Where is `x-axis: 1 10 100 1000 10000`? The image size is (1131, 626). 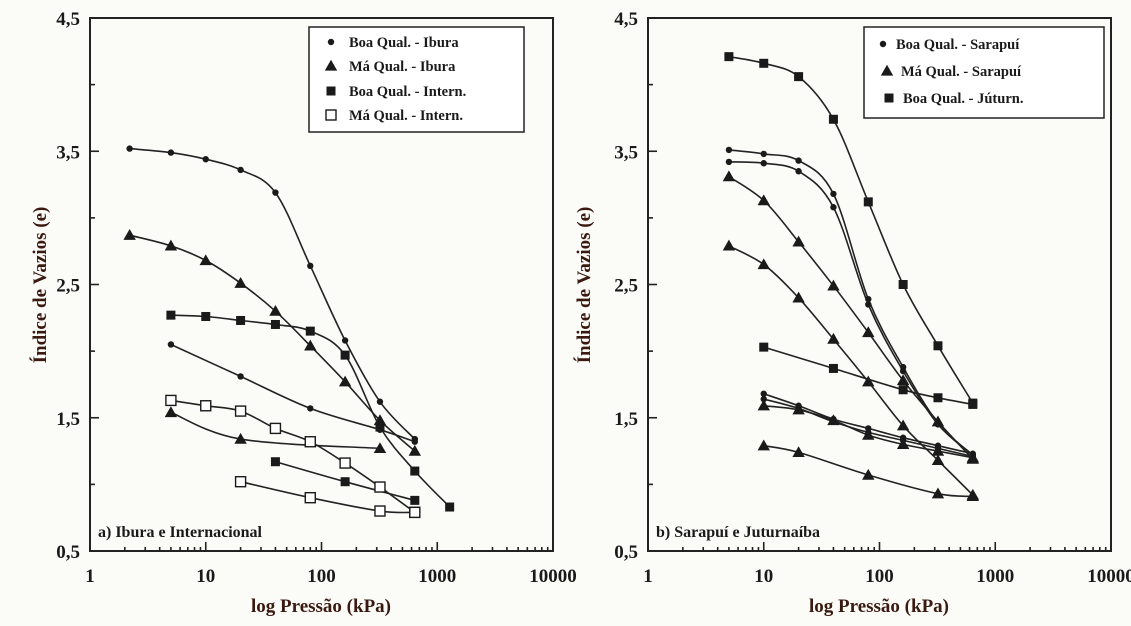 x-axis: 1 10 100 1000 10000 is located at coordinates (887, 564).